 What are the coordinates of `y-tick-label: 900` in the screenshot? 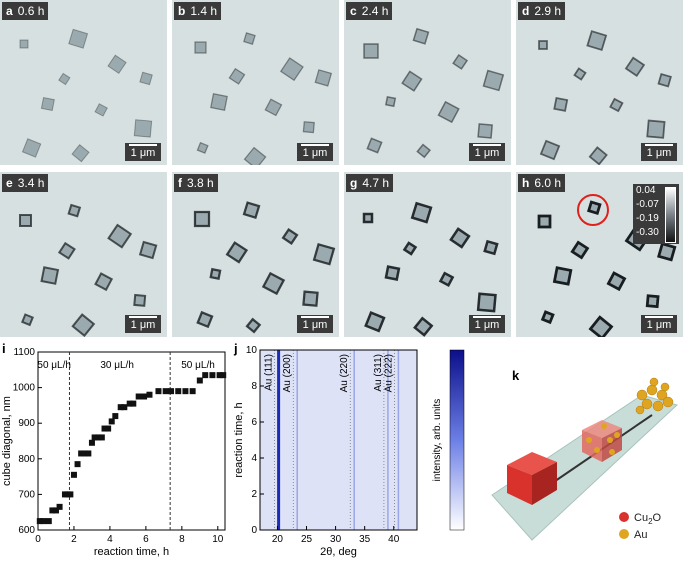 It's located at (26, 423).